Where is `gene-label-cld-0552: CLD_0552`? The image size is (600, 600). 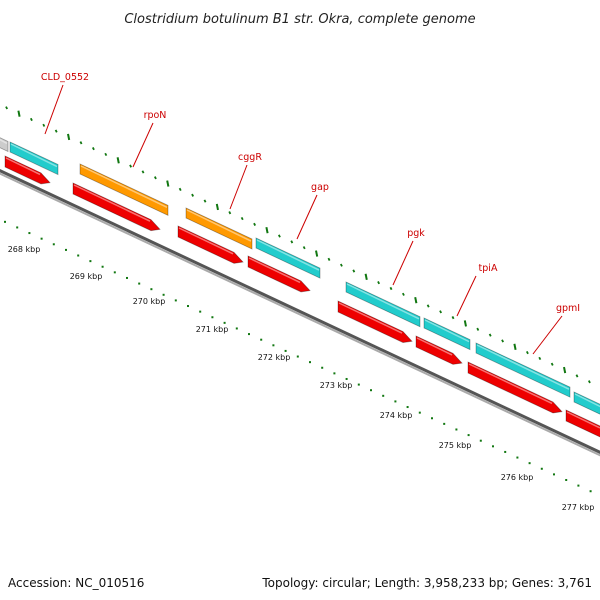
gene-label-cld-0552: CLD_0552 is located at coordinates (65, 77).